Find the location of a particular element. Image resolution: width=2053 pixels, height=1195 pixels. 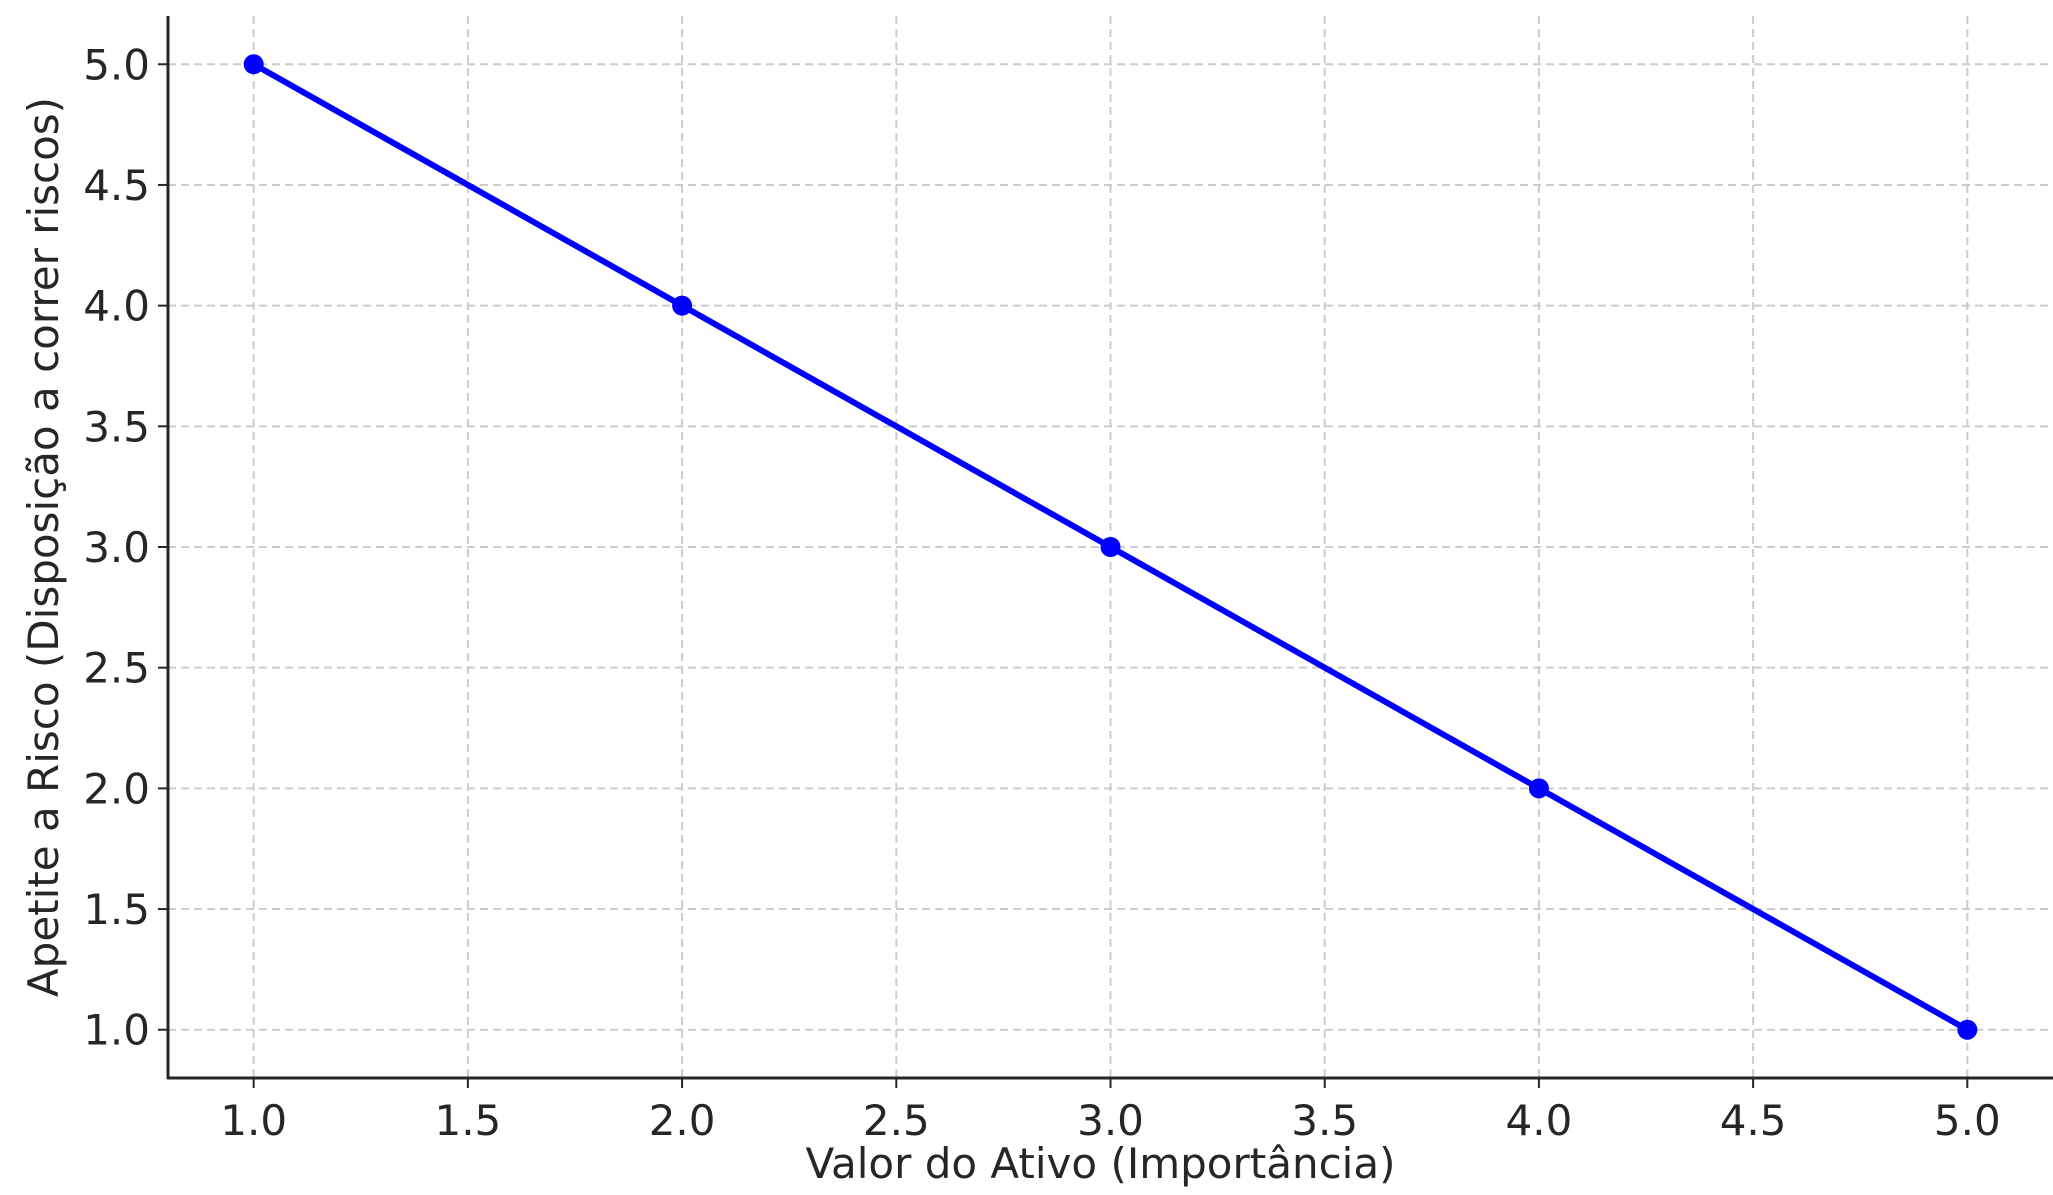

y-tick-label: 2.0 is located at coordinates (116, 788).